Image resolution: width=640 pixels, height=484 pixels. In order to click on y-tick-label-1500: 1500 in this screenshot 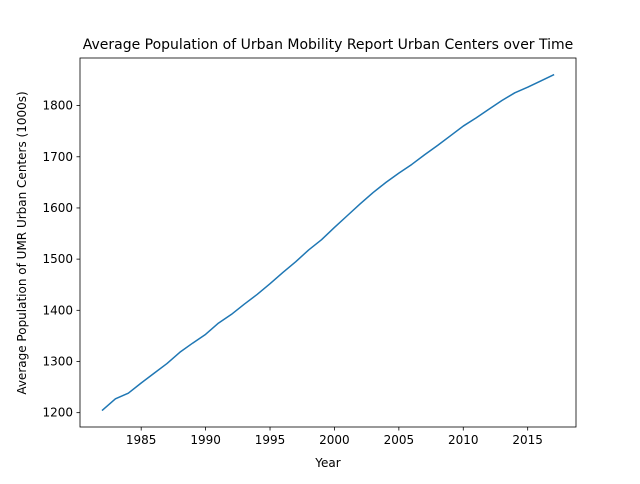, I will do `click(57, 259)`.